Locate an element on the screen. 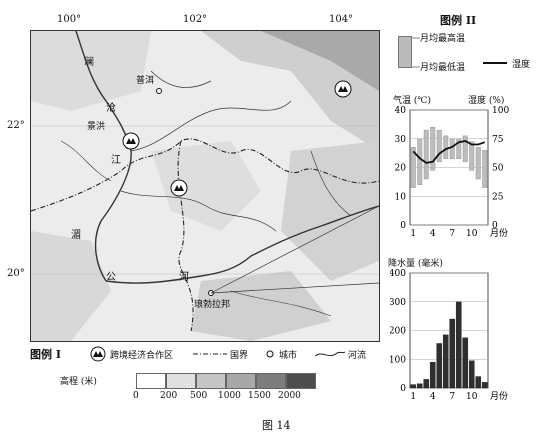 This screenshot has width=550, height=435. humidity-line is located at coordinates (449, 152).